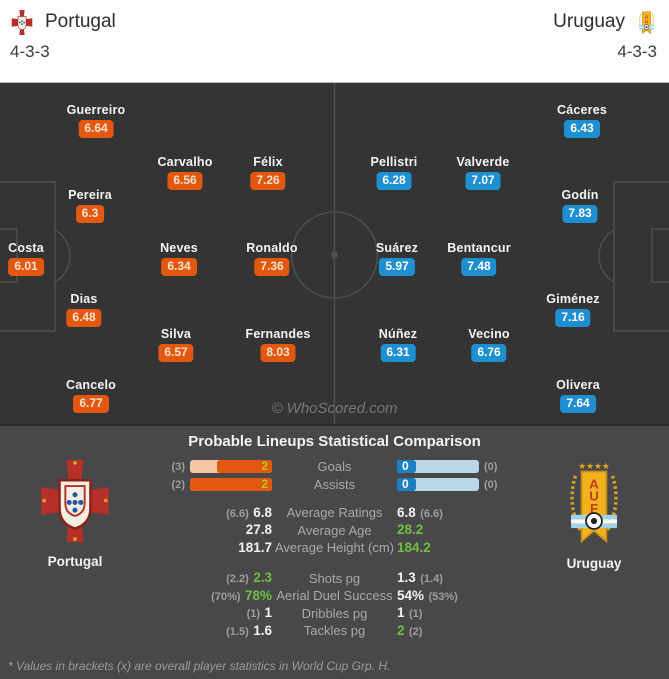 This screenshot has height=679, width=669. Describe the element at coordinates (438, 466) in the screenshot. I see `away-stat-bar: 0` at that location.